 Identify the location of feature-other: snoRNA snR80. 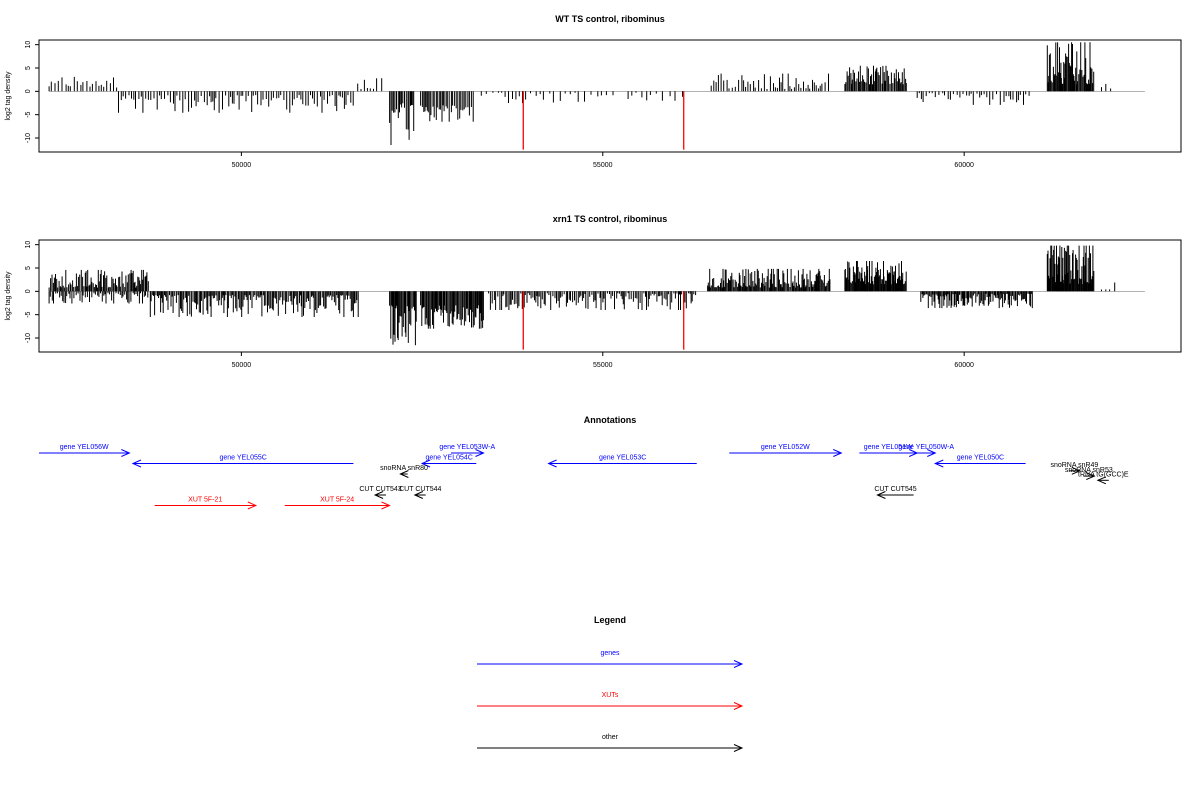
(404, 471).